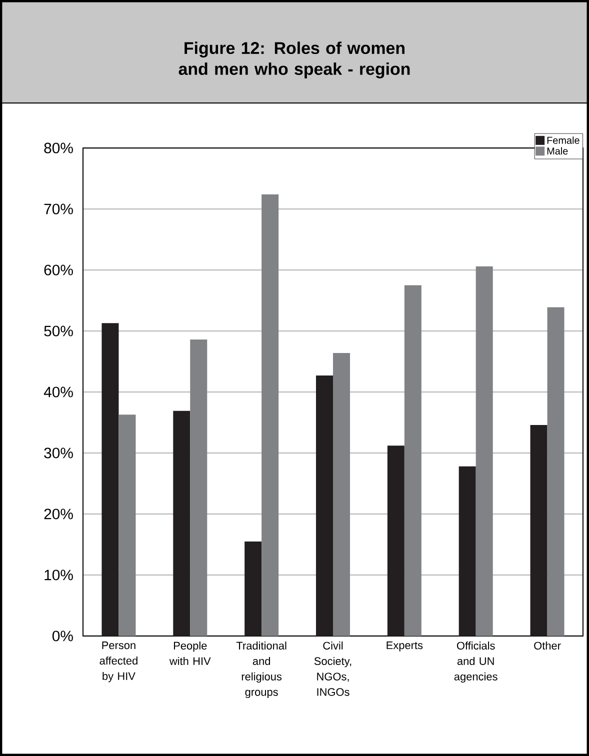  Describe the element at coordinates (404, 647) in the screenshot. I see `x-tick-label: Experts` at that location.